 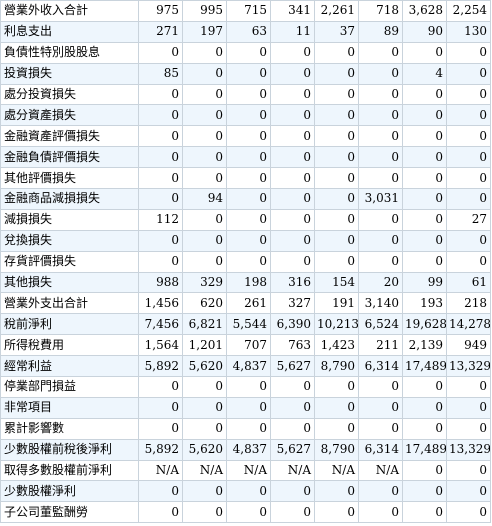 What do you see at coordinates (468, 449) in the screenshot?
I see `value-cell: 13,329` at bounding box center [468, 449].